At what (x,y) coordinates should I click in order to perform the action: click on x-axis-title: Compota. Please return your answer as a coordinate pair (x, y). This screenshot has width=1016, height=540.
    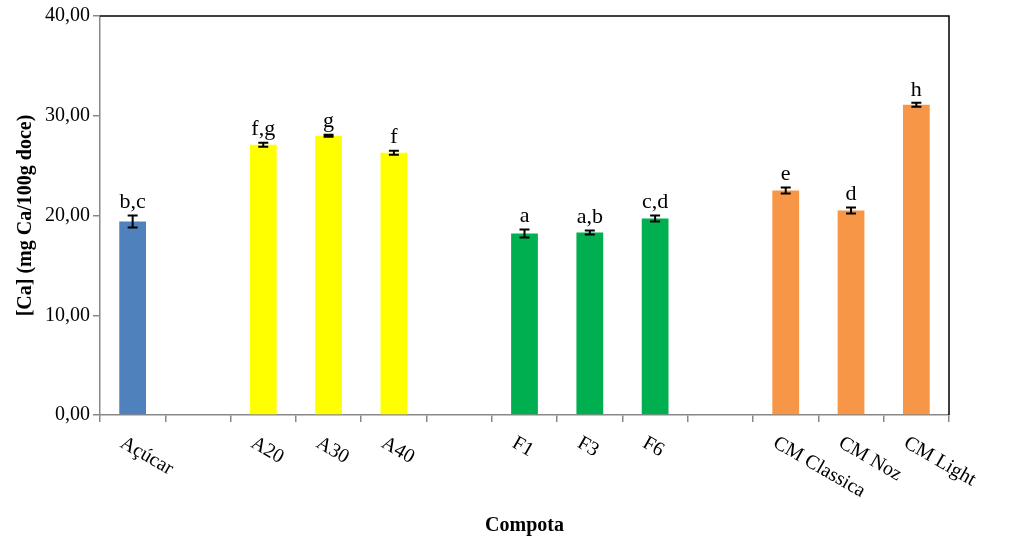
    Looking at the image, I should click on (524, 525).